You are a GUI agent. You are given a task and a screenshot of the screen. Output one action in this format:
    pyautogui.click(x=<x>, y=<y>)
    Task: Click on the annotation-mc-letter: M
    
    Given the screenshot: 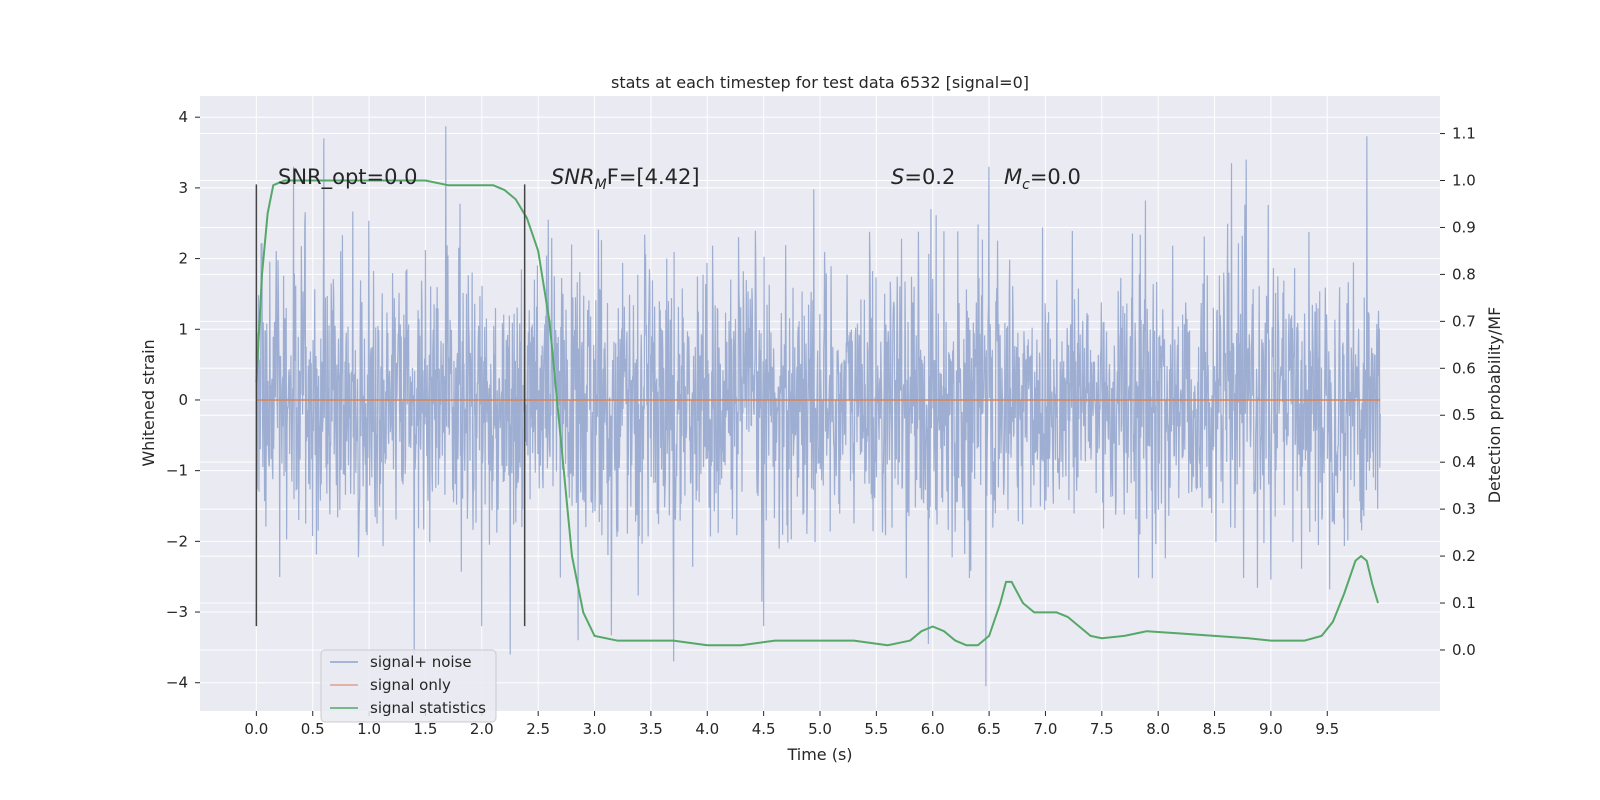 What is the action you would take?
    pyautogui.click(x=1013, y=177)
    